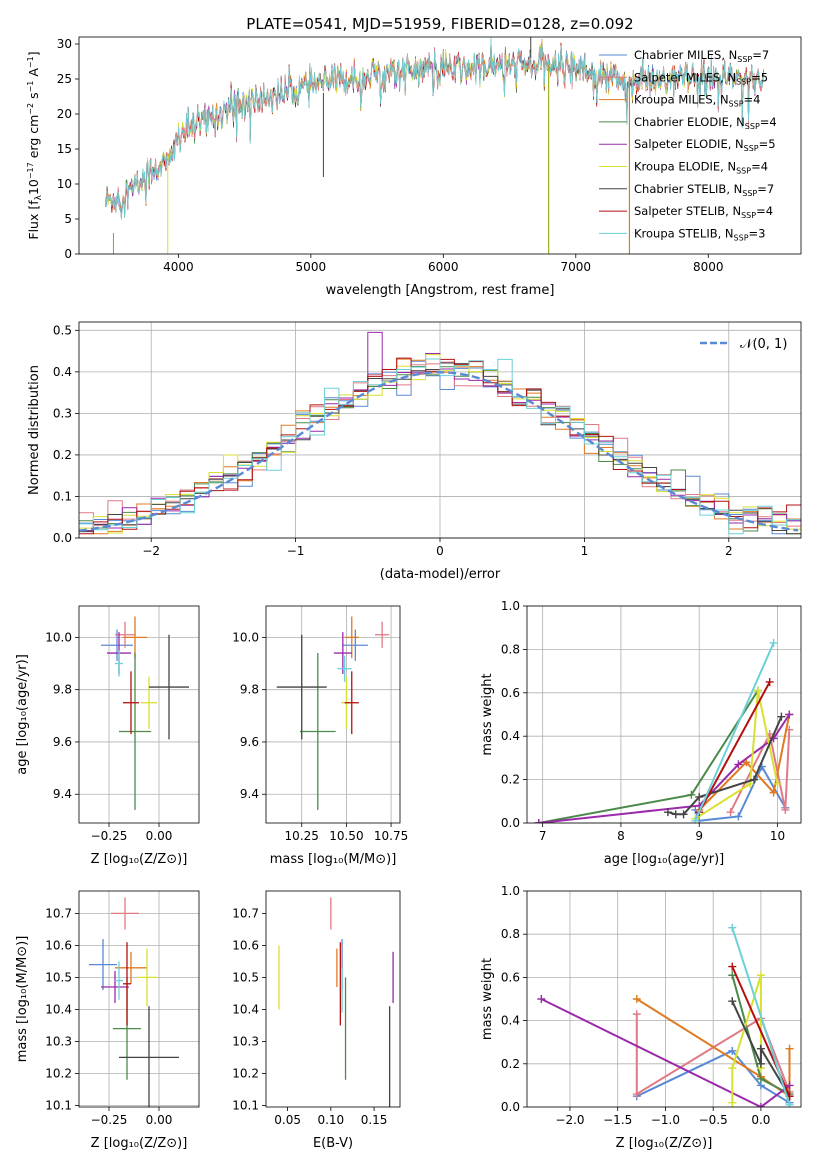  Describe the element at coordinates (543, 836) in the screenshot. I see `x-tick-label: 7` at that location.